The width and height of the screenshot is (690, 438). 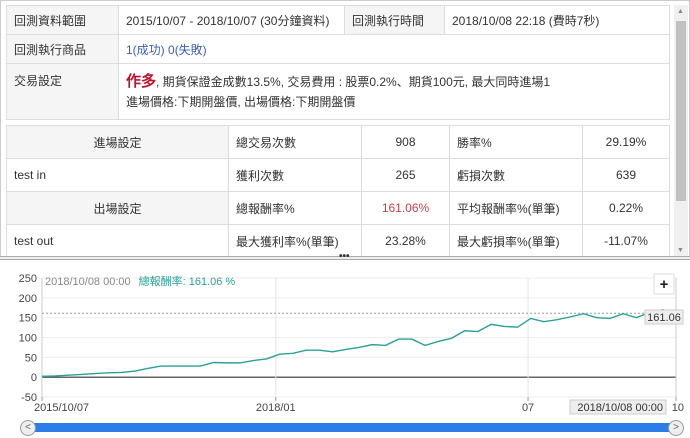 I want to click on tooltip-value: 161.06 %, so click(x=212, y=282).